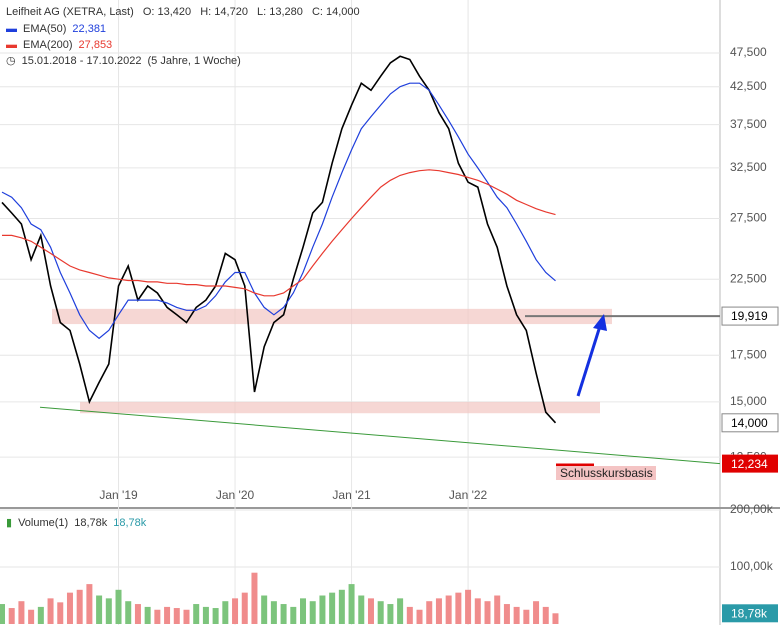 The image size is (780, 625). Describe the element at coordinates (748, 401) in the screenshot. I see `y-tick-label: 15,000` at that location.